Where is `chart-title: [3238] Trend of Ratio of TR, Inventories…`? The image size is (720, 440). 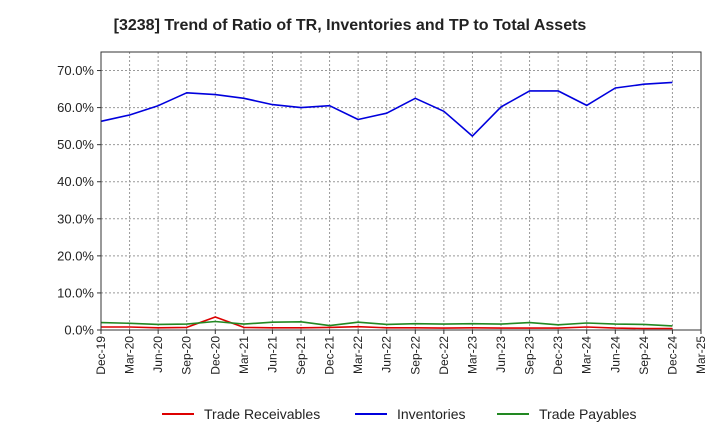
chart-title: [3238] Trend of Ratio of TR, Inventories… is located at coordinates (350, 25).